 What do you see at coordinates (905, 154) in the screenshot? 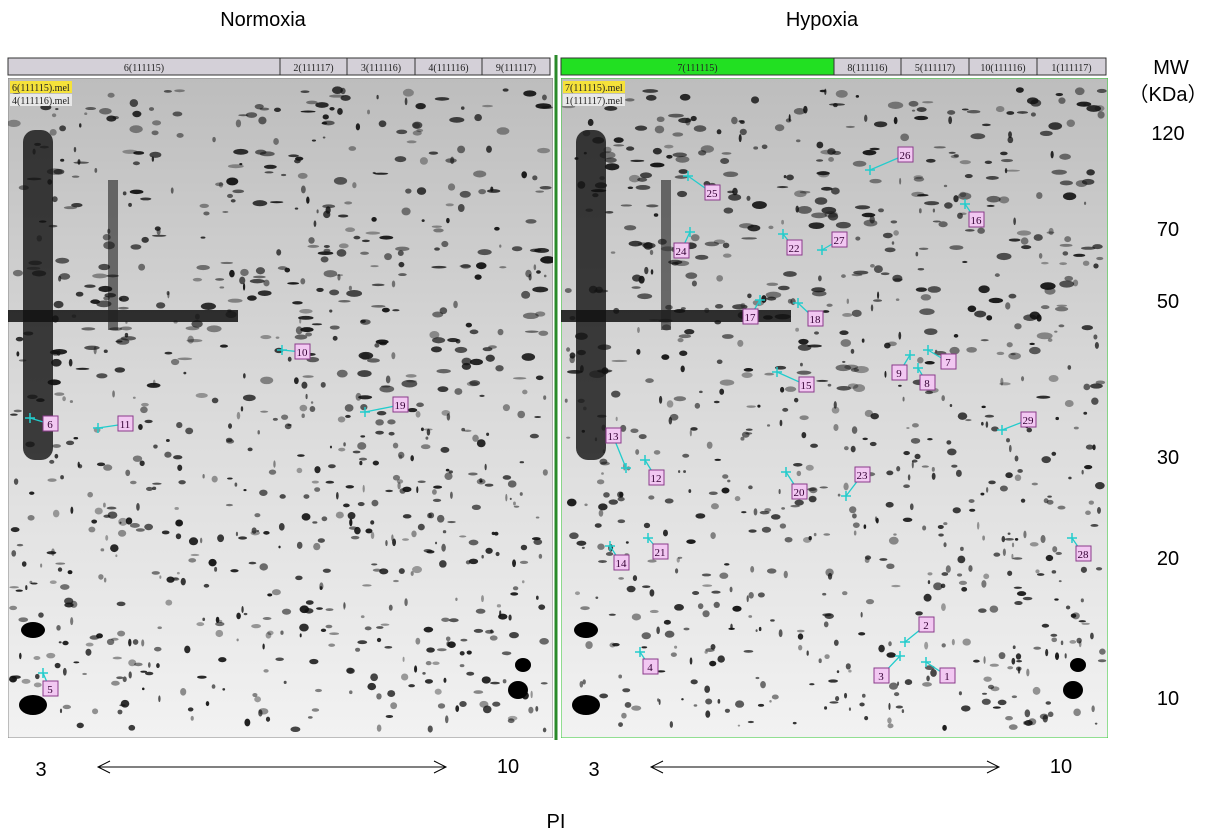
I see `spot-label-box` at bounding box center [905, 154].